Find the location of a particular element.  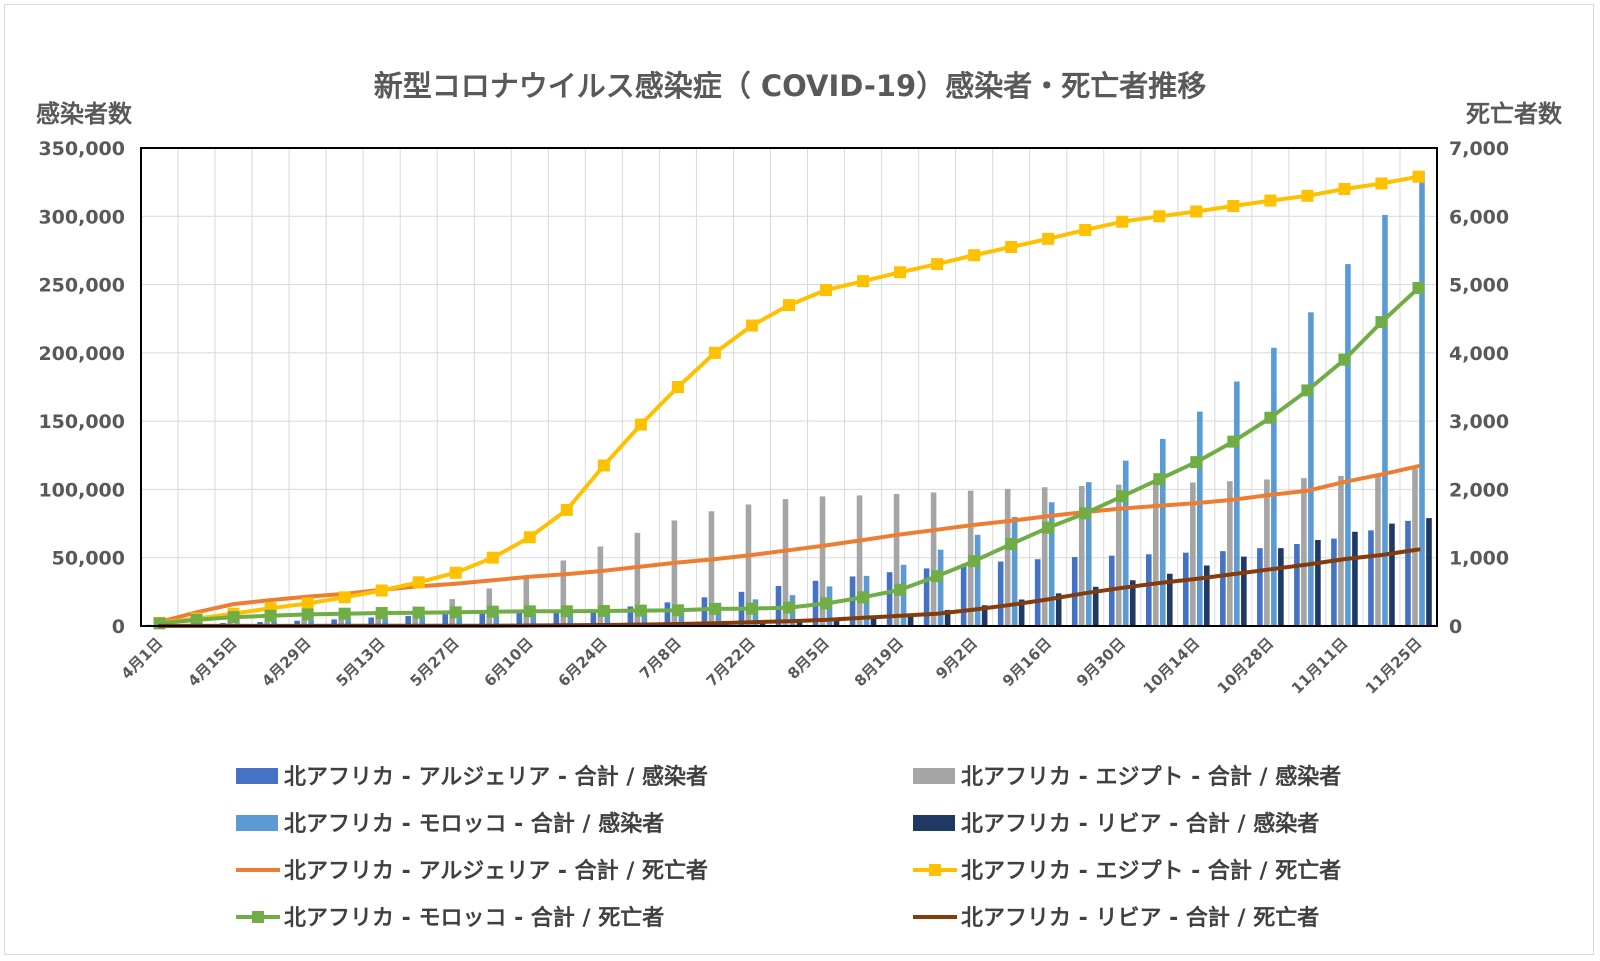

x-tick-label: 7月22日 is located at coordinates (731, 662).